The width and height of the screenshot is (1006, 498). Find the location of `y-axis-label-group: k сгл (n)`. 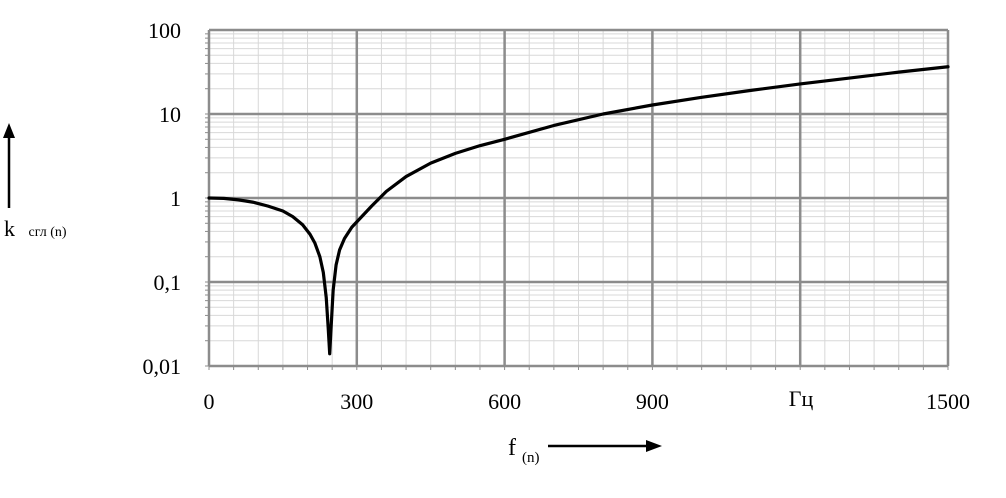

y-axis-label-group: k сгл (n) is located at coordinates (35, 182).